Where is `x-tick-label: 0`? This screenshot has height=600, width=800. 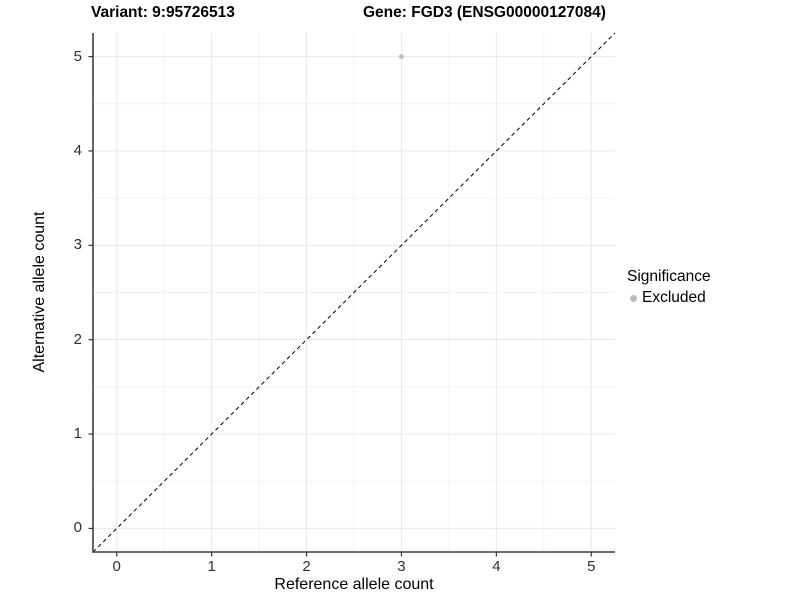
x-tick-label: 0 is located at coordinates (116, 566).